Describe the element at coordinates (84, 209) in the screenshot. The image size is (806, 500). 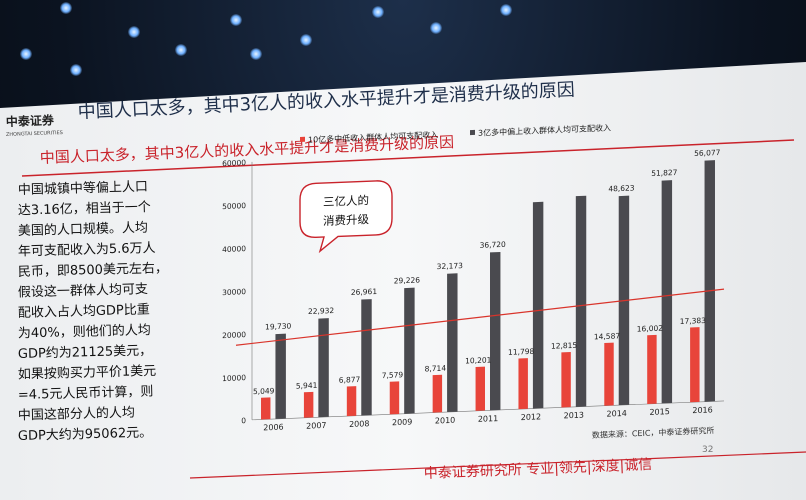
I see `description-line: 达3.16亿，相当于一个` at that location.